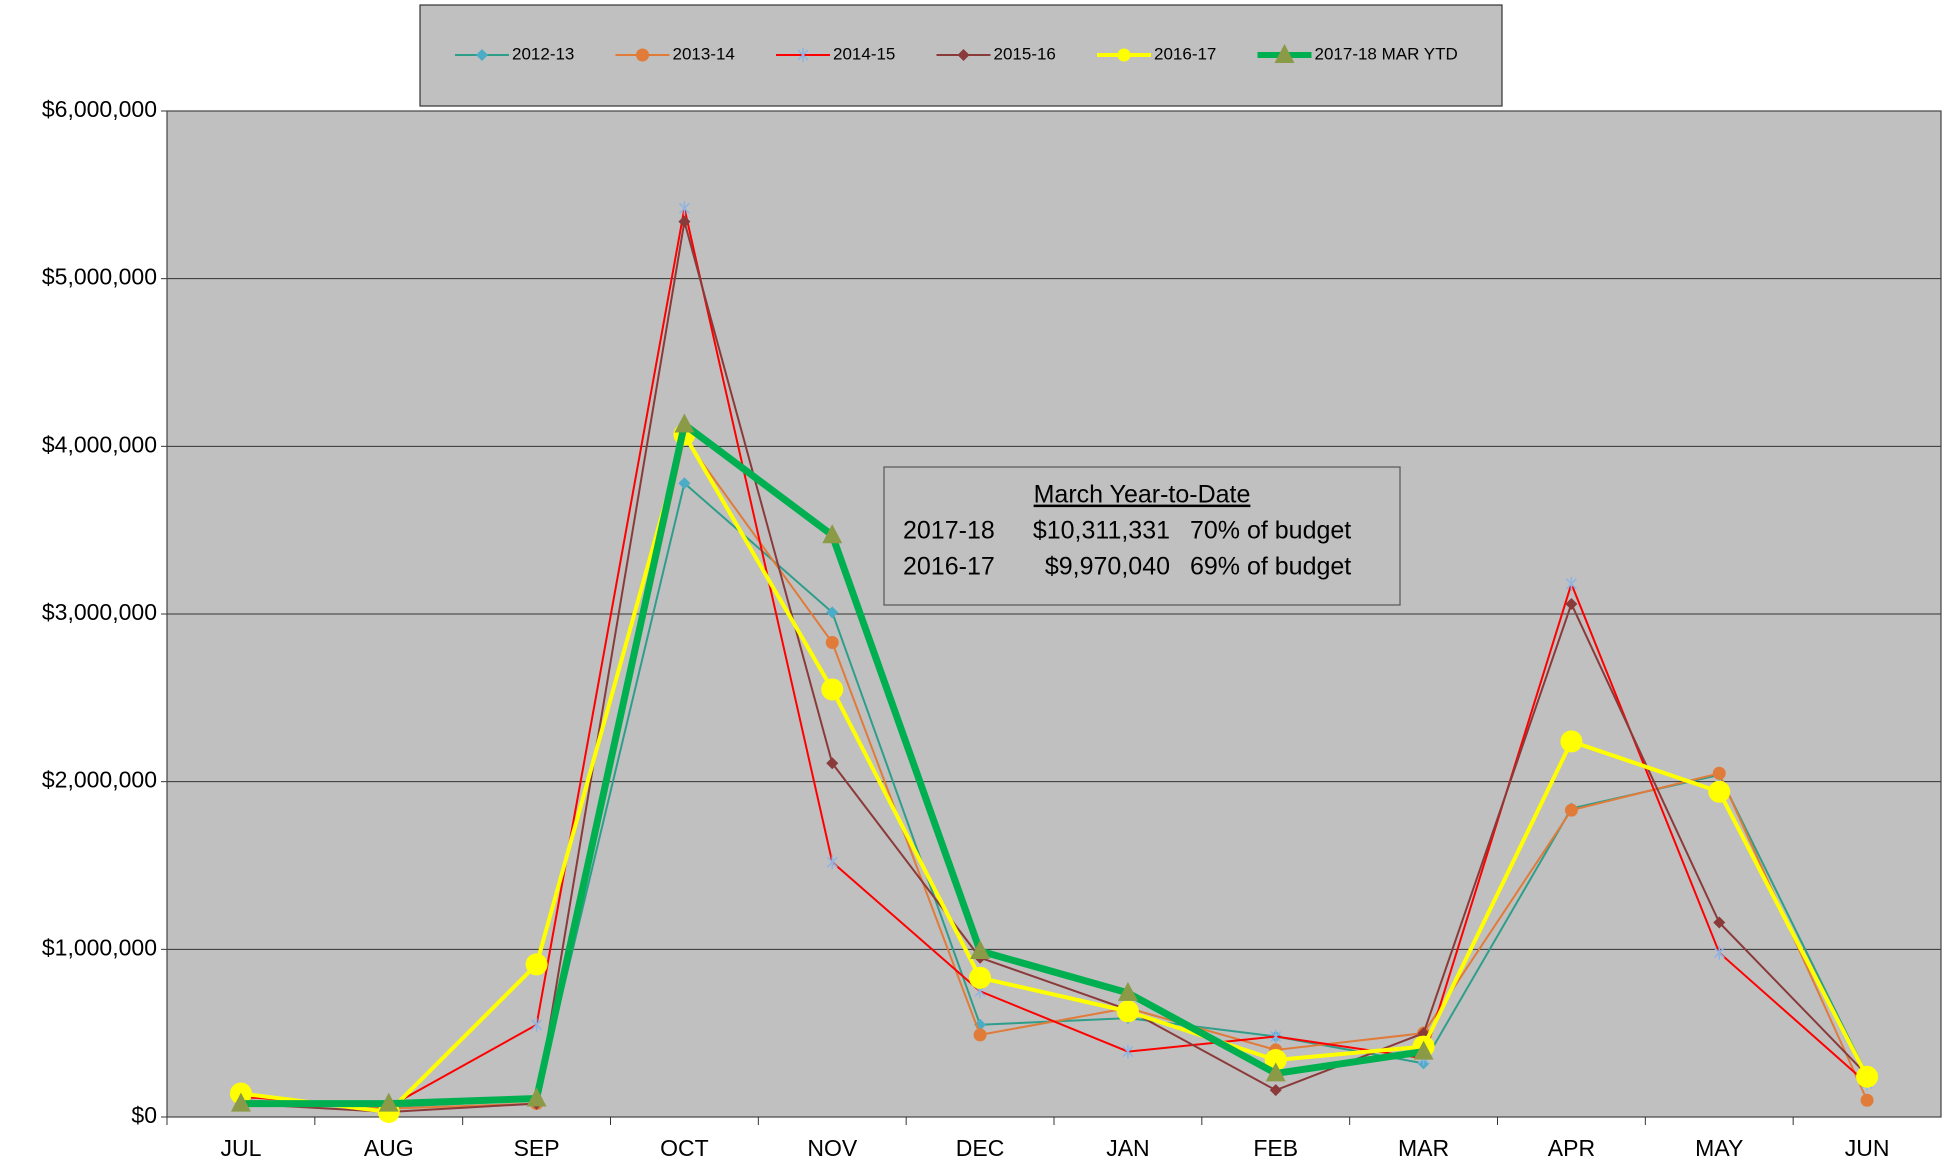 Image resolution: width=1950 pixels, height=1167 pixels. Describe the element at coordinates (704, 53) in the screenshot. I see `legend-label: 2013-14` at that location.